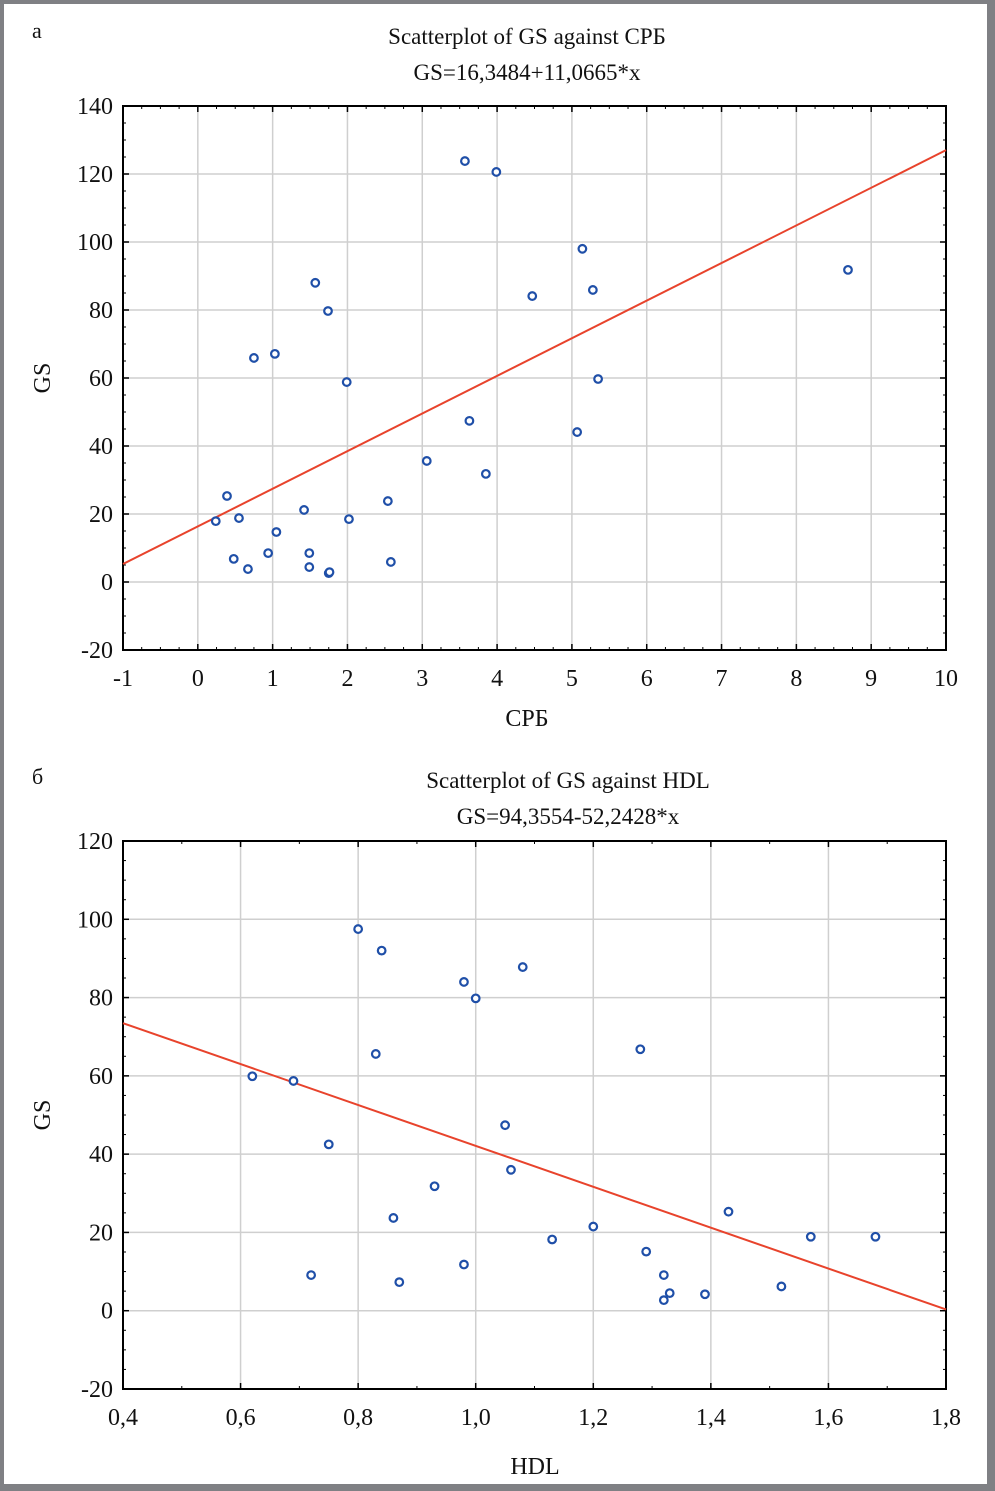  I want to click on x-tick-label: 7, so click(722, 679).